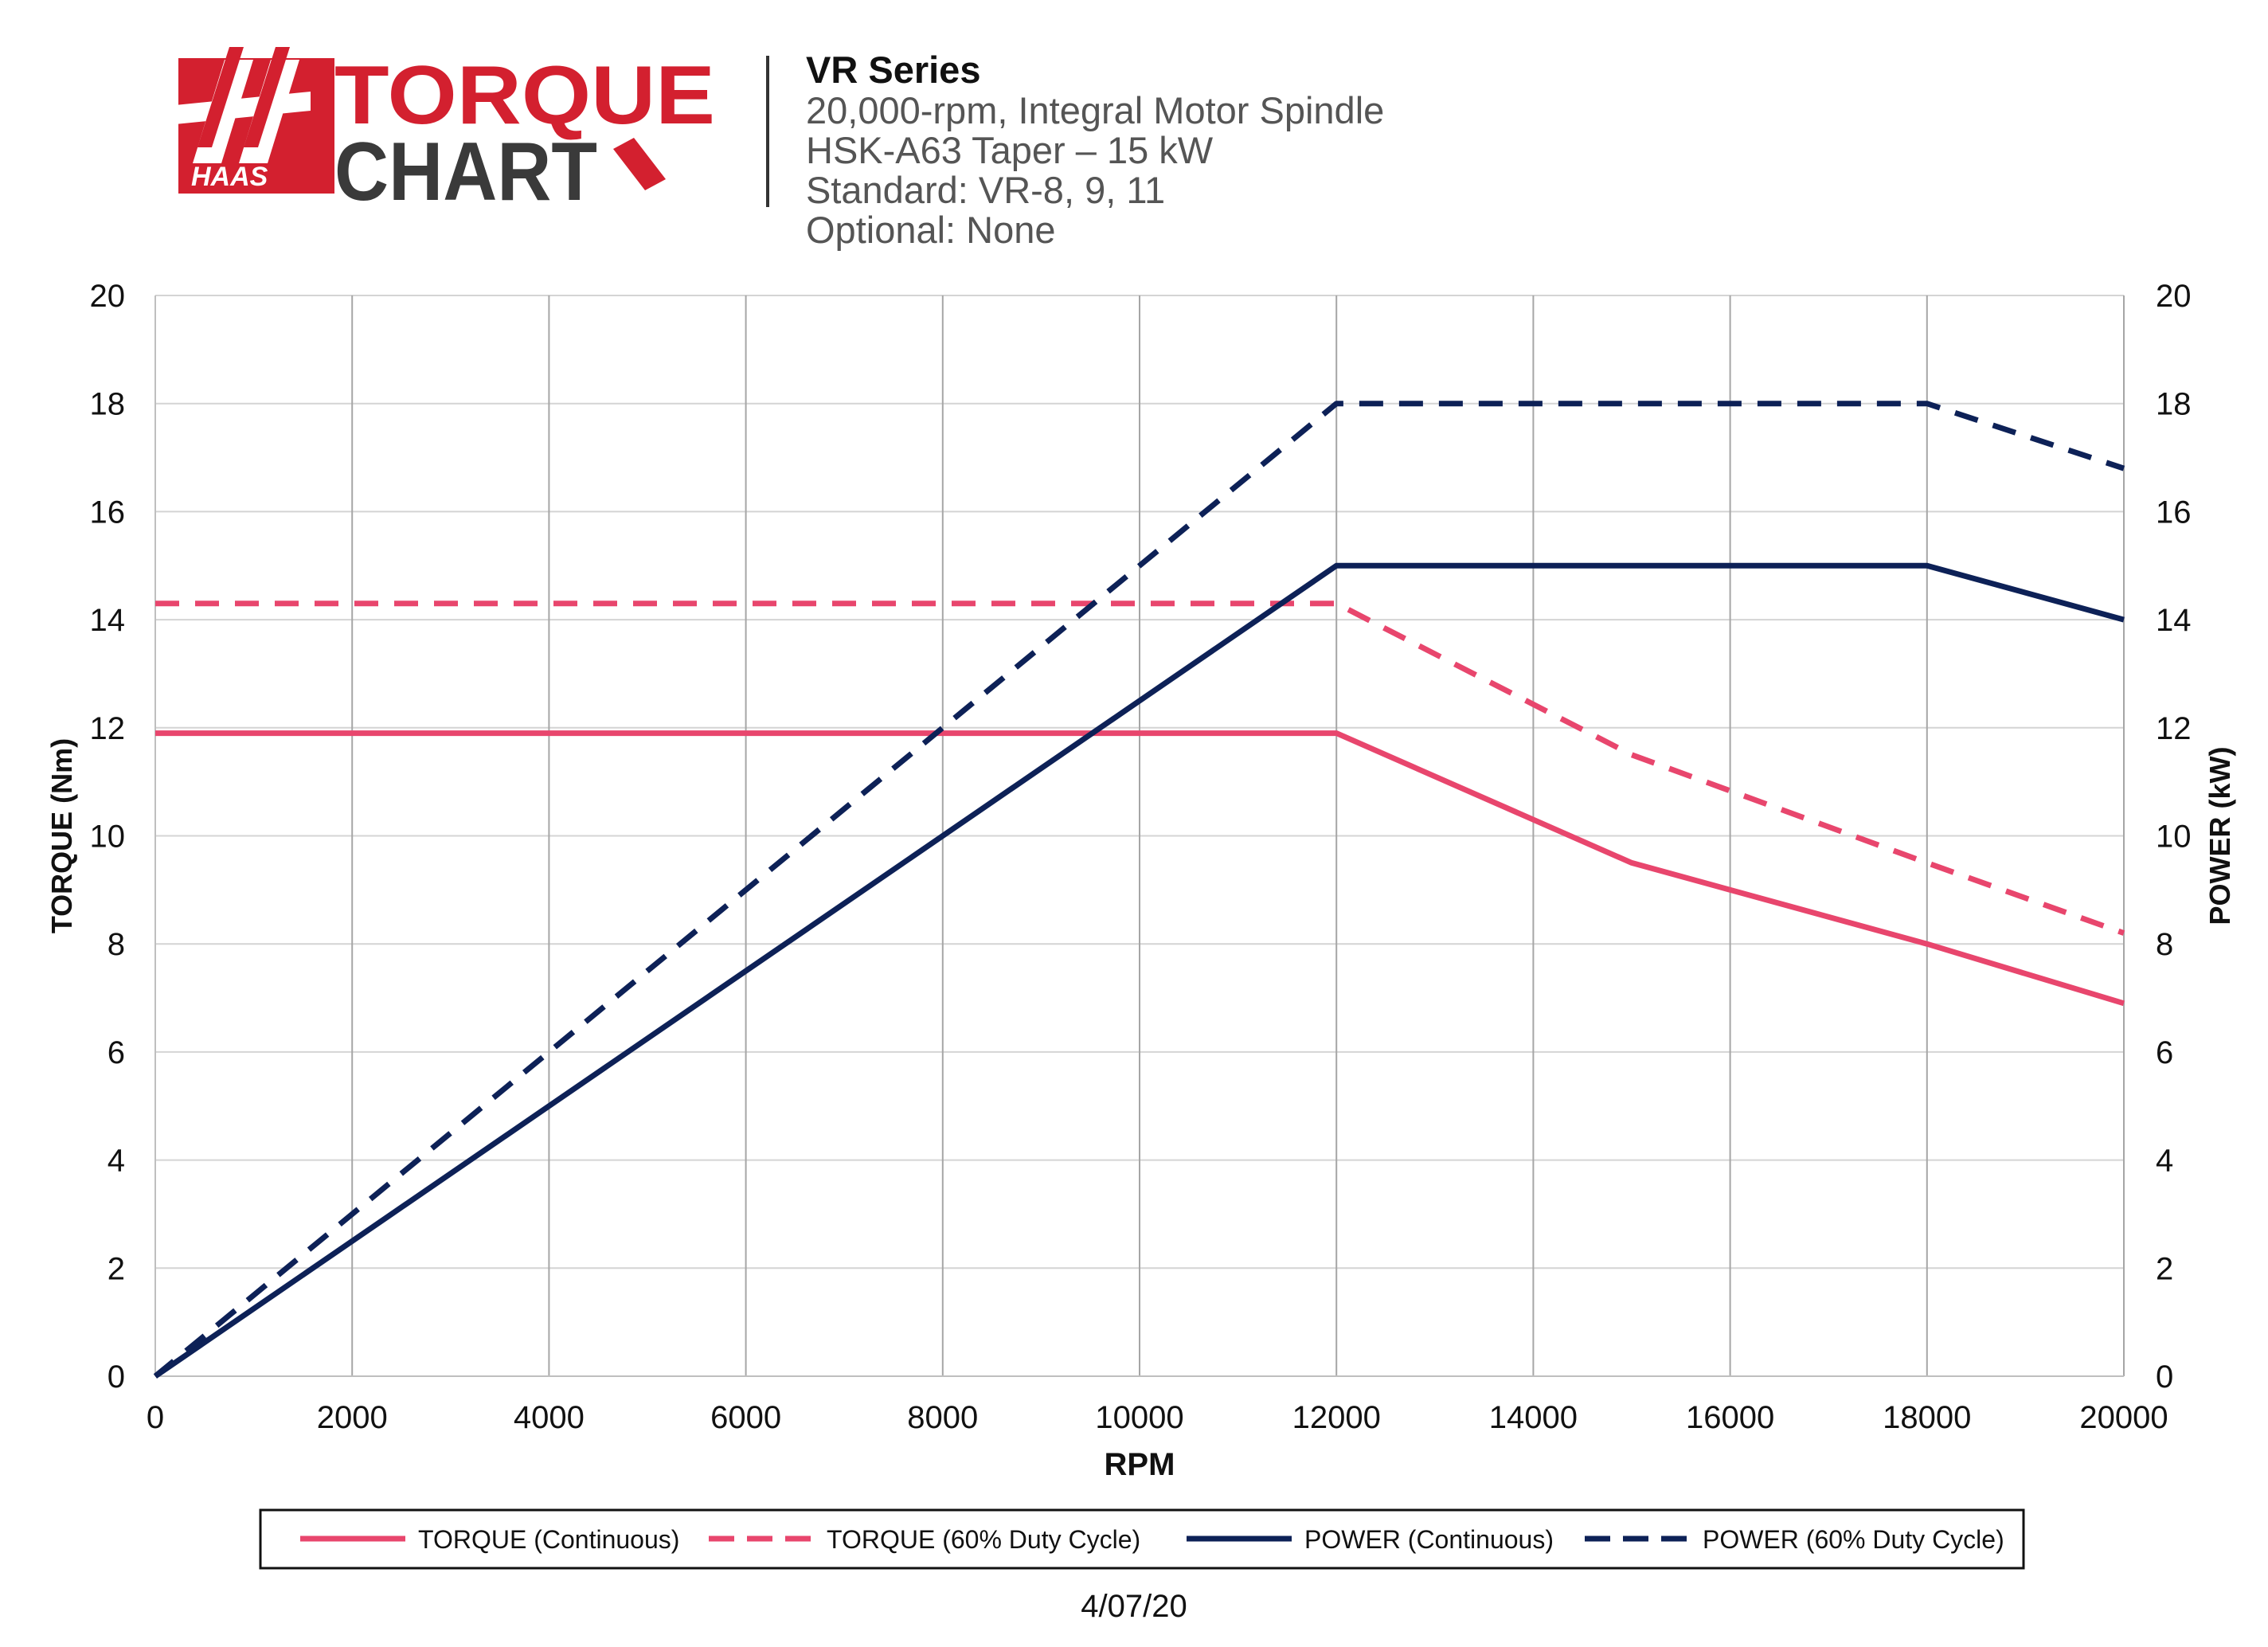 Image resolution: width=2268 pixels, height=1647 pixels. What do you see at coordinates (116, 1377) in the screenshot?
I see `y-left-tick-label: 0` at bounding box center [116, 1377].